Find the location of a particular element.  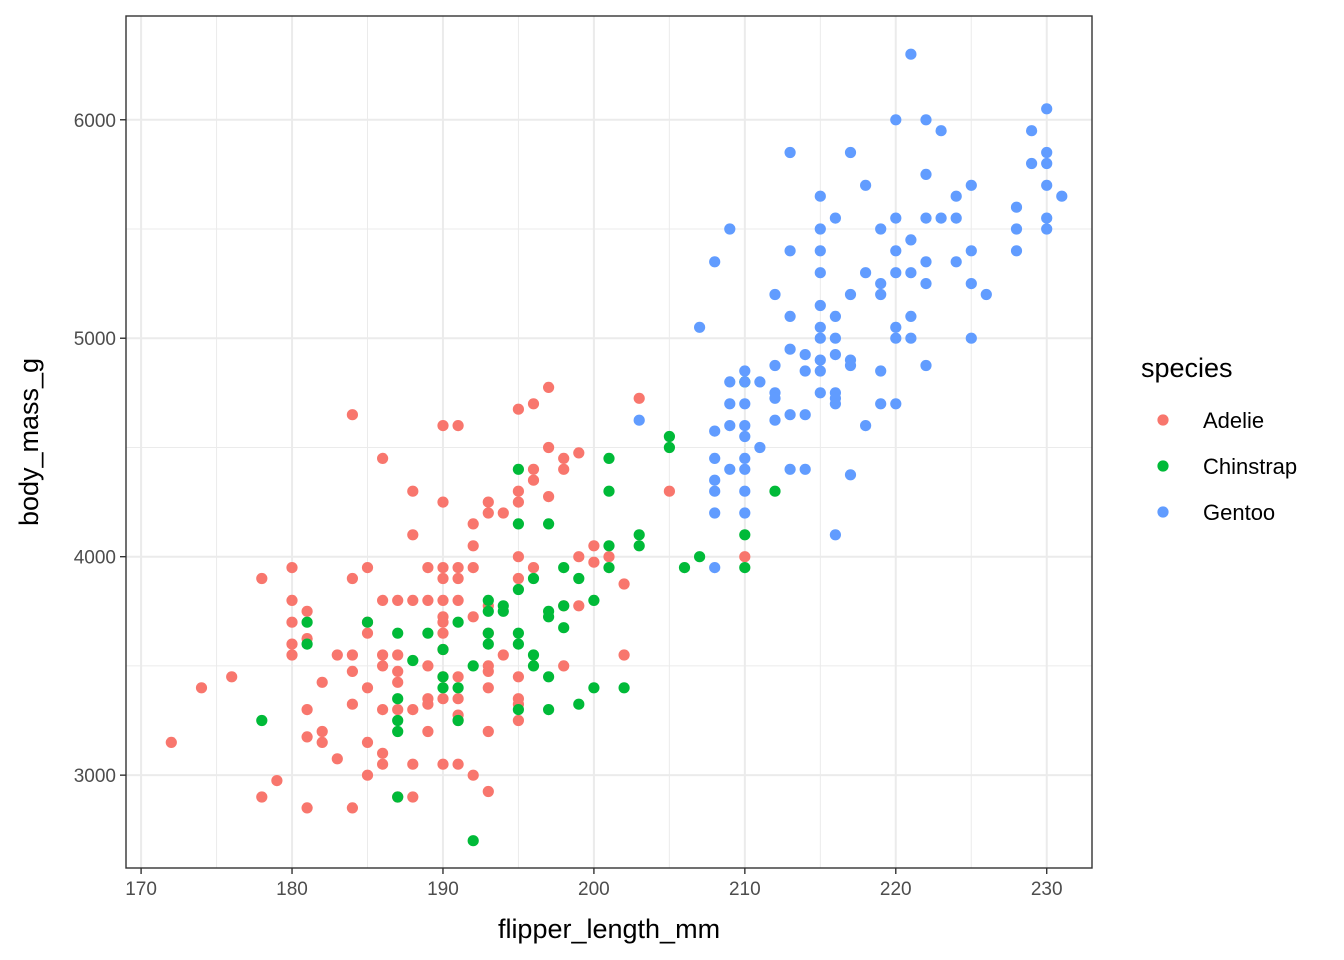

x-tick-label: 220 is located at coordinates (896, 889).